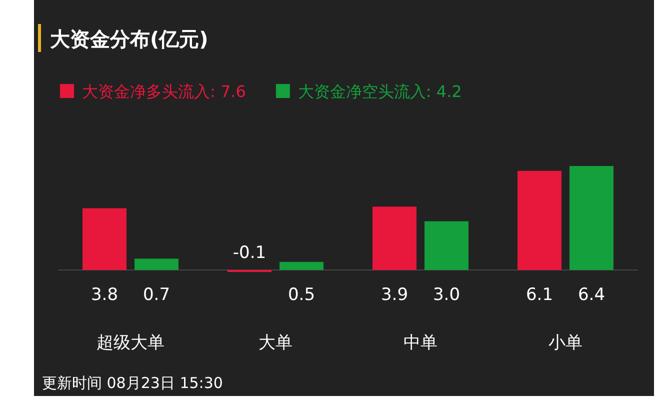 This screenshot has width=671, height=400. What do you see at coordinates (446, 295) in the screenshot?
I see `data-label: 3.0` at bounding box center [446, 295].